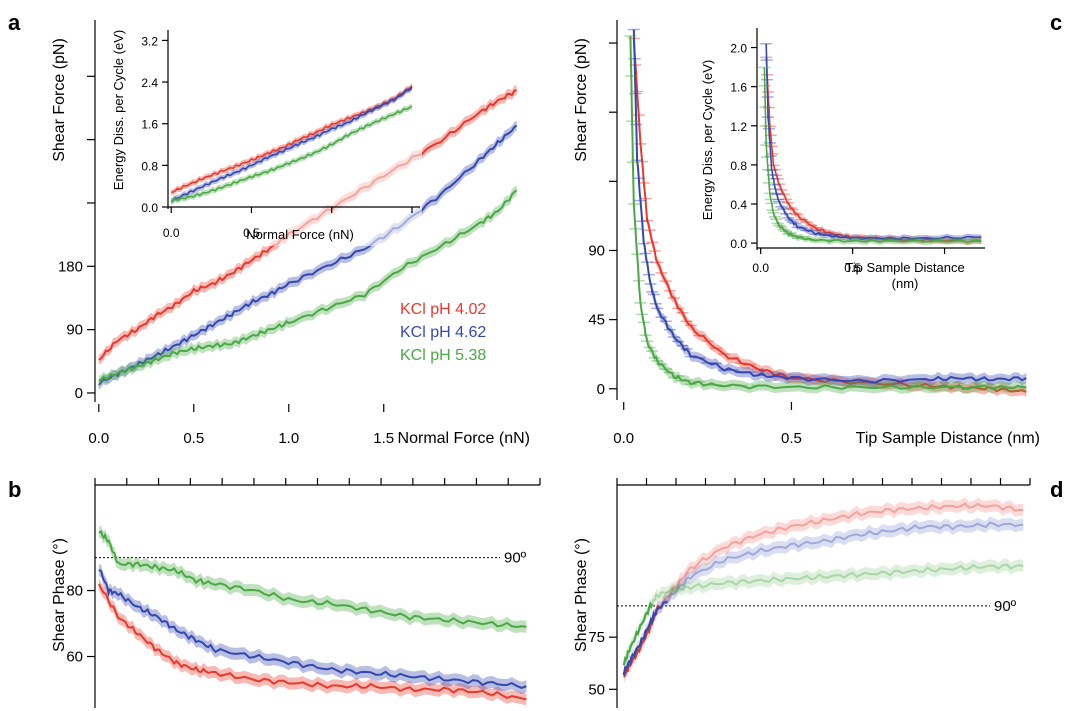 Image resolution: width=1070 pixels, height=711 pixels. I want to click on y-tick-label: 45, so click(596, 320).